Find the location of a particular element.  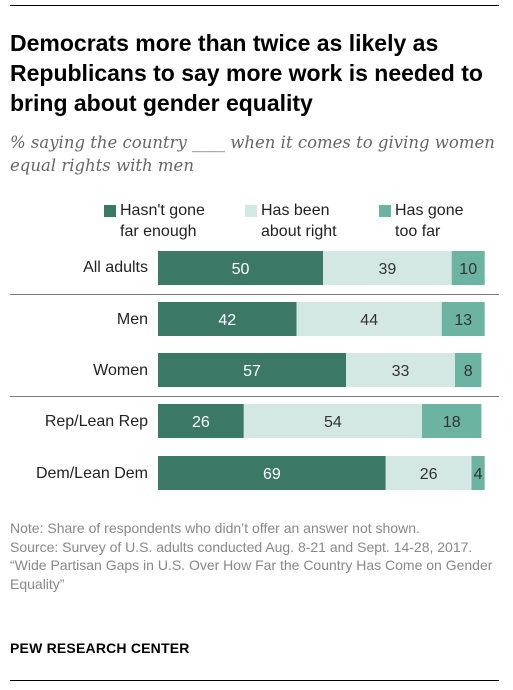

data-label-men-has-gone-too-far: 13 is located at coordinates (463, 320).